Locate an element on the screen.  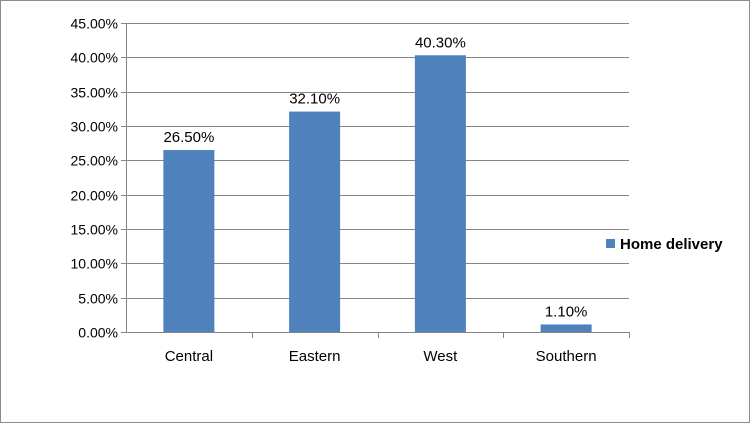
y-tick-label: 10.00% is located at coordinates (94, 264).